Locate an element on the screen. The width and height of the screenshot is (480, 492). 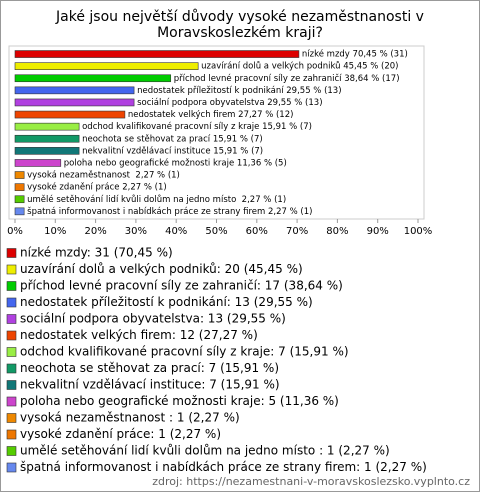
legend-label: nedostatek velkých firem: 12 (27,27 %) is located at coordinates (139, 335).